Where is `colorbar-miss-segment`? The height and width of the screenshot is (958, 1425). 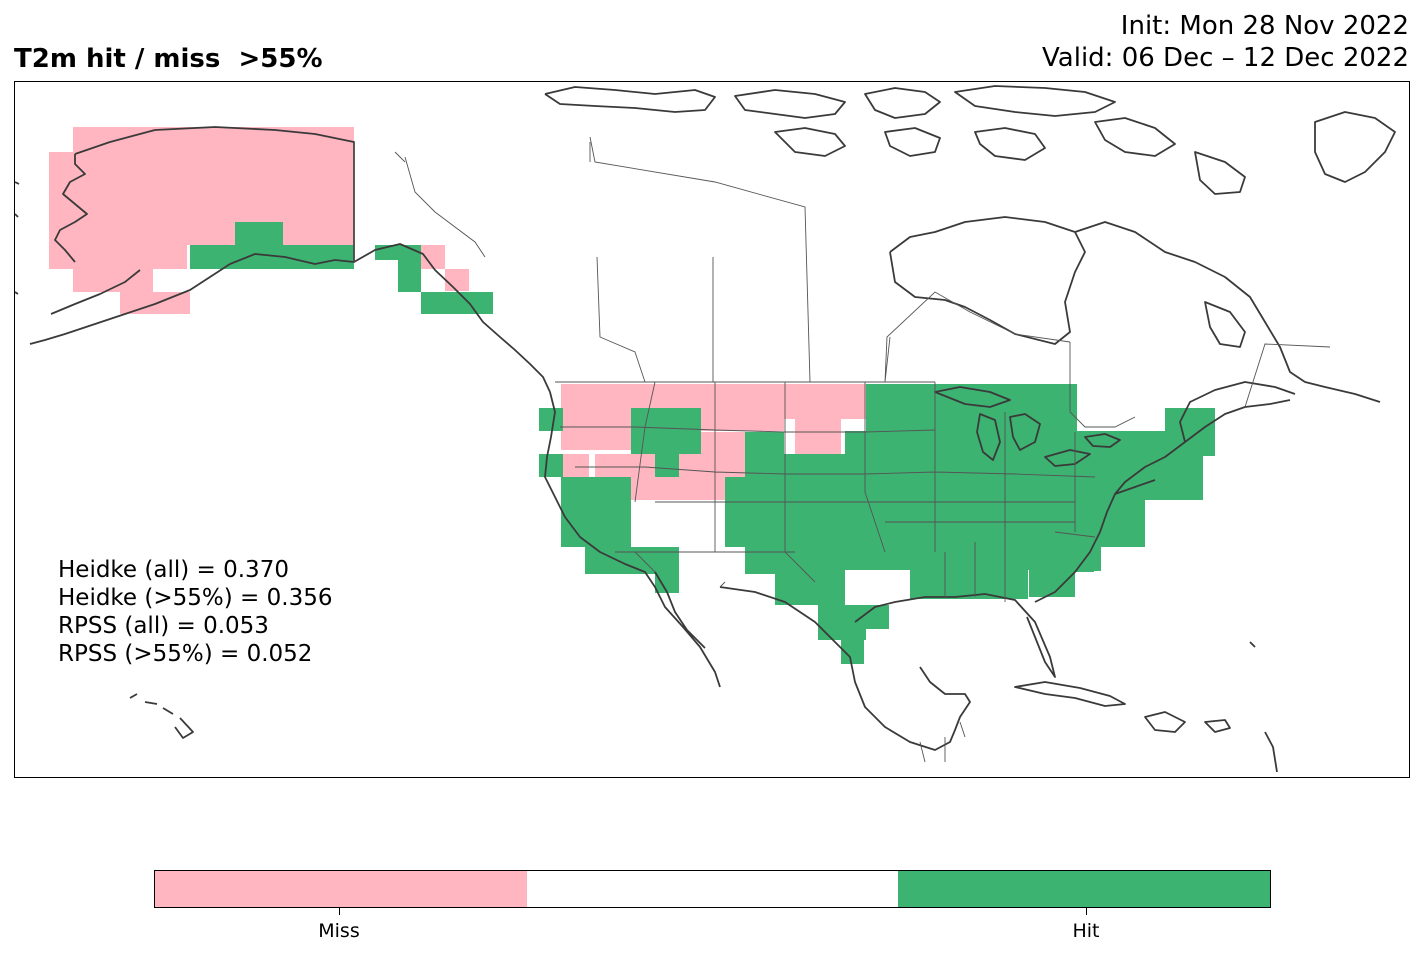 colorbar-miss-segment is located at coordinates (341, 889).